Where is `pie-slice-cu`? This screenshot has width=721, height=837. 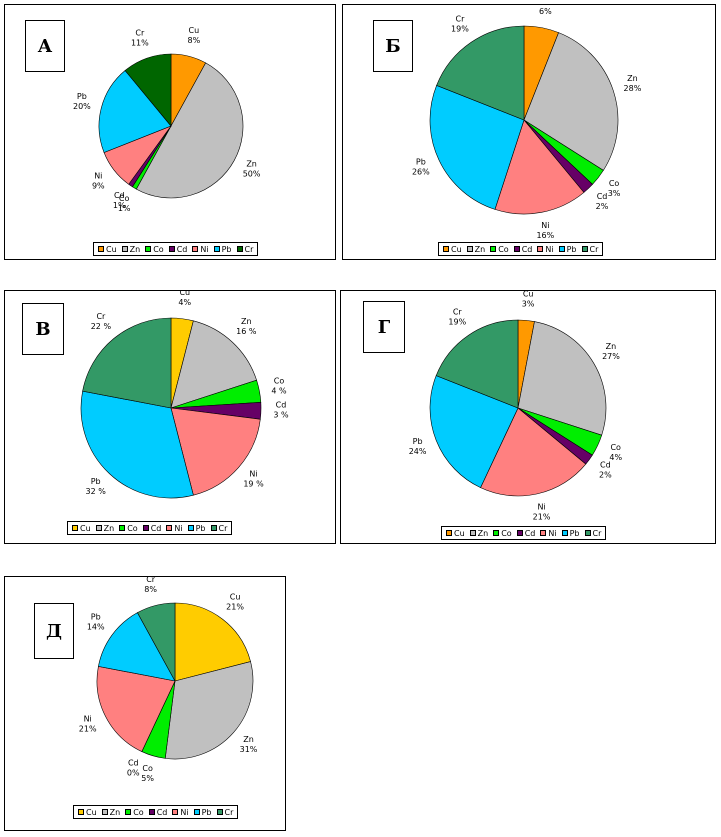
pie-slice-cu is located at coordinates (212, 642).